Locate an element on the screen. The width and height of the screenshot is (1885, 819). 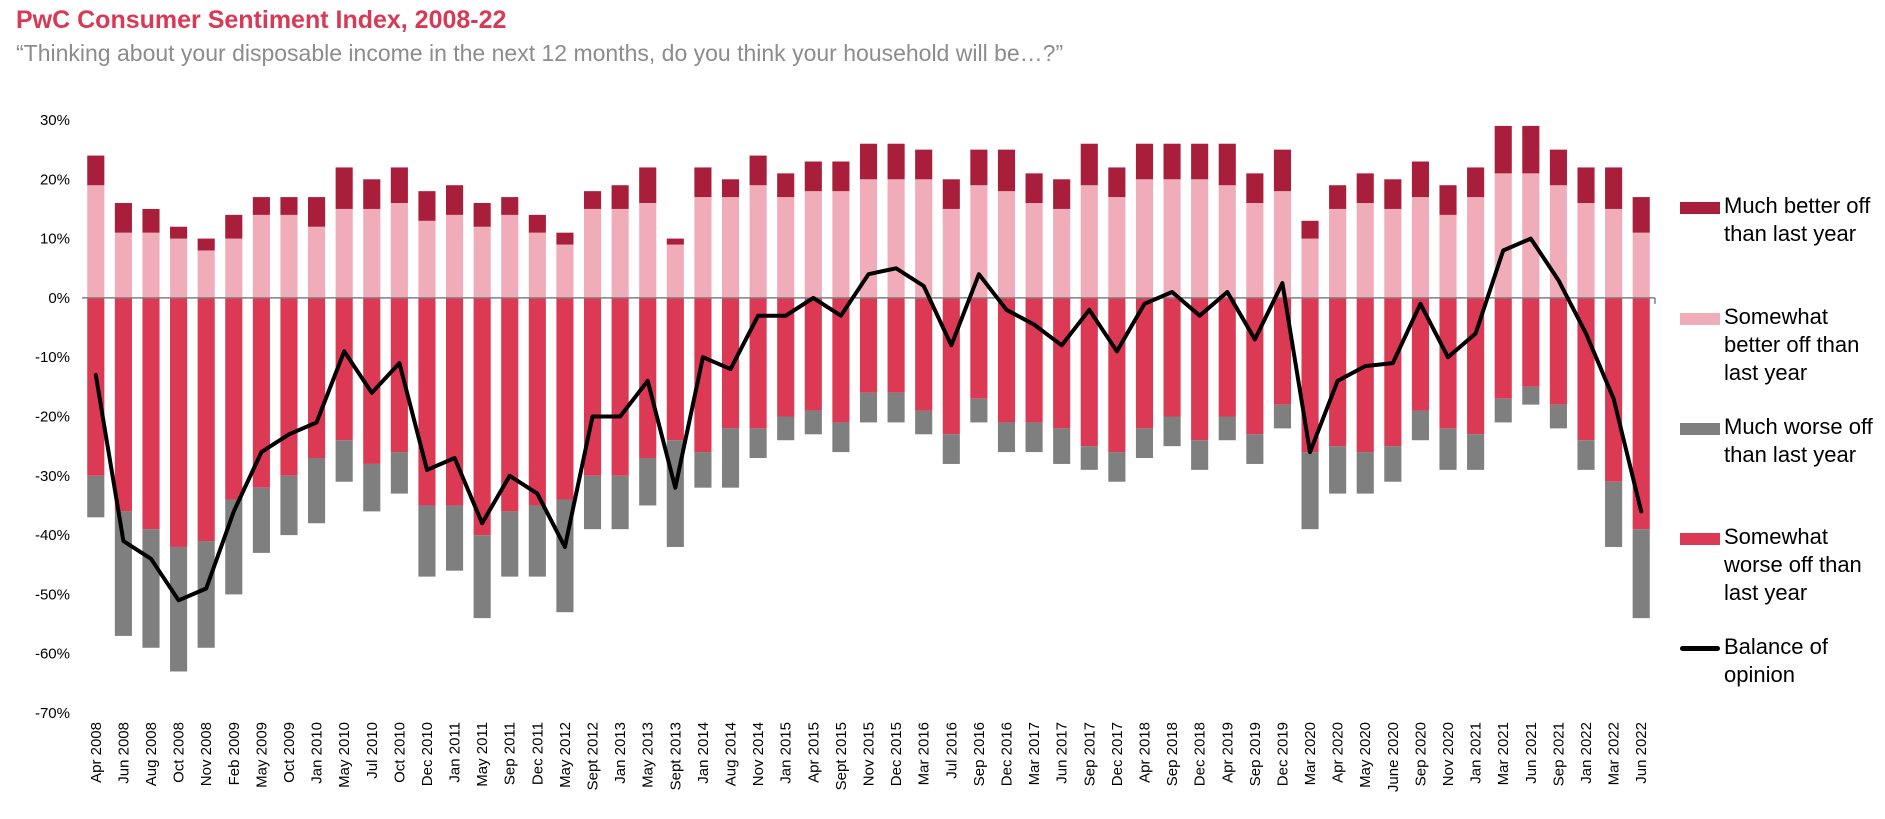
x-tick-label: May 2011 is located at coordinates (482, 754).